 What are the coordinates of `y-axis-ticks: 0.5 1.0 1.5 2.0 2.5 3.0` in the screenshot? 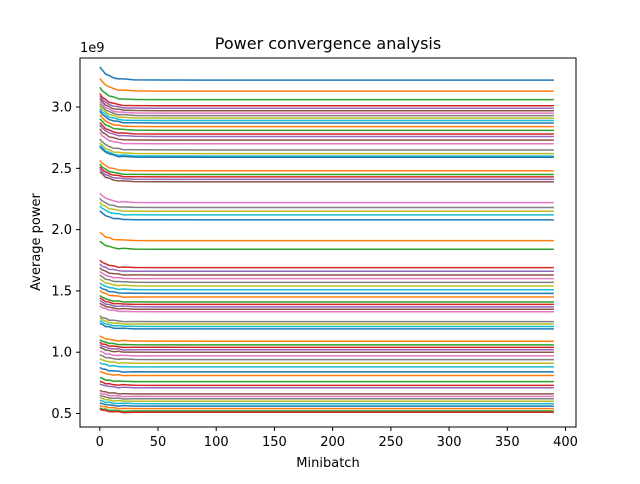 It's located at (65, 261).